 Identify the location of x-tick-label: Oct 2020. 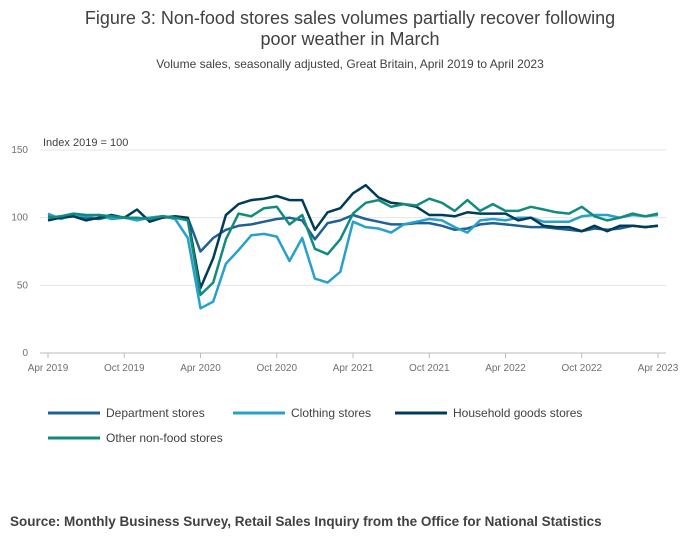
(276, 368).